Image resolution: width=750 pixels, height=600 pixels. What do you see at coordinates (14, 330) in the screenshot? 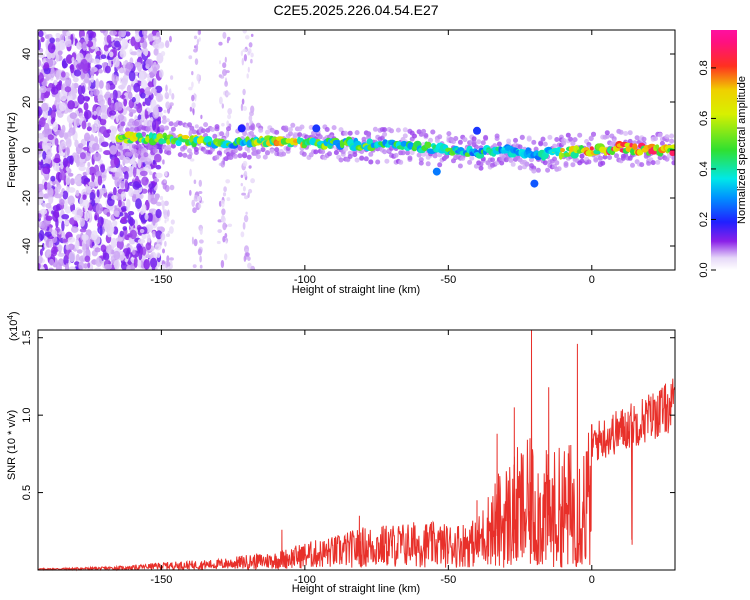
I see `snr-y-multiplier-base: (x10` at bounding box center [14, 330].